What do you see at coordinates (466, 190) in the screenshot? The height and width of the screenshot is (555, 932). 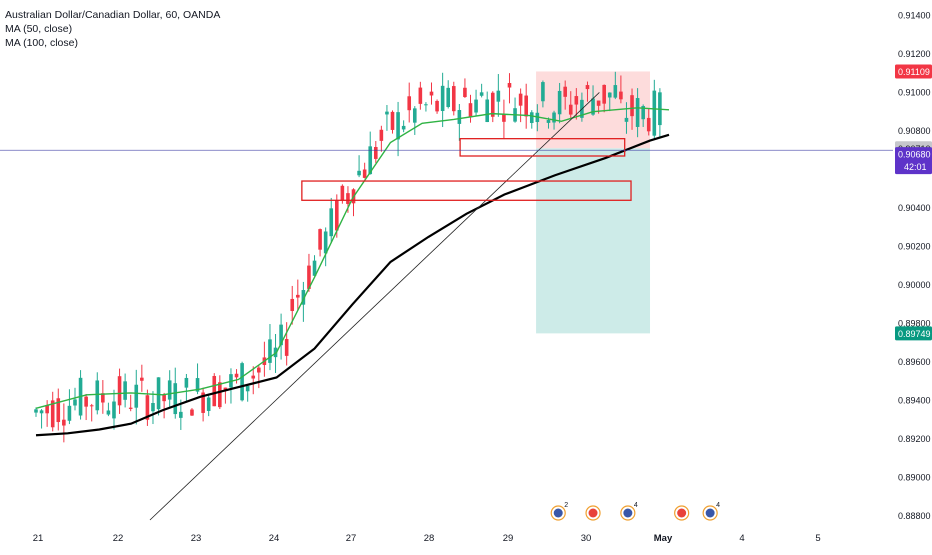 I see `support-box` at bounding box center [466, 190].